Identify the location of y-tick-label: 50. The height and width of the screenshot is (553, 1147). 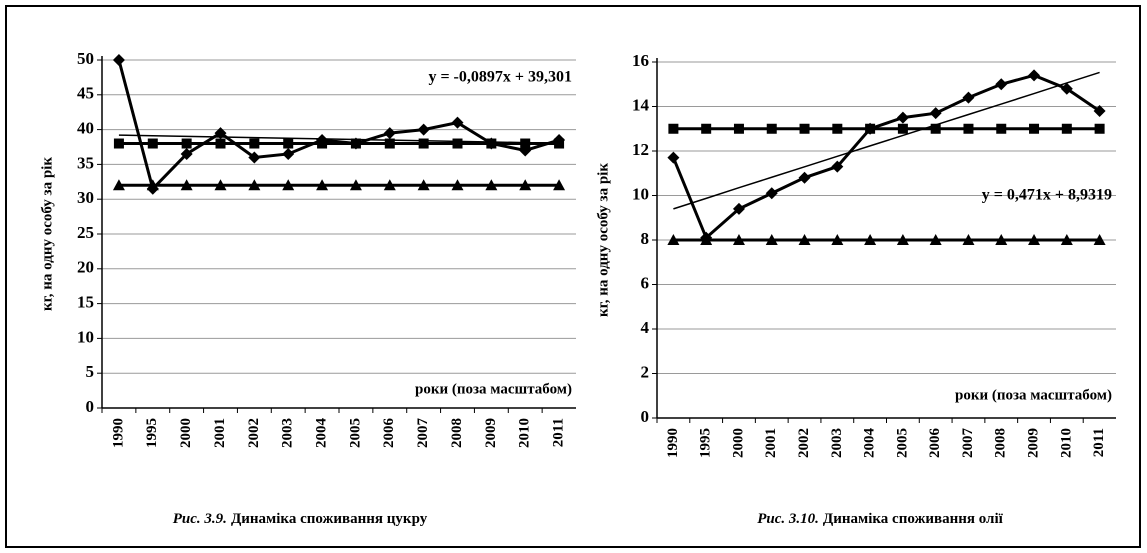
(85, 58).